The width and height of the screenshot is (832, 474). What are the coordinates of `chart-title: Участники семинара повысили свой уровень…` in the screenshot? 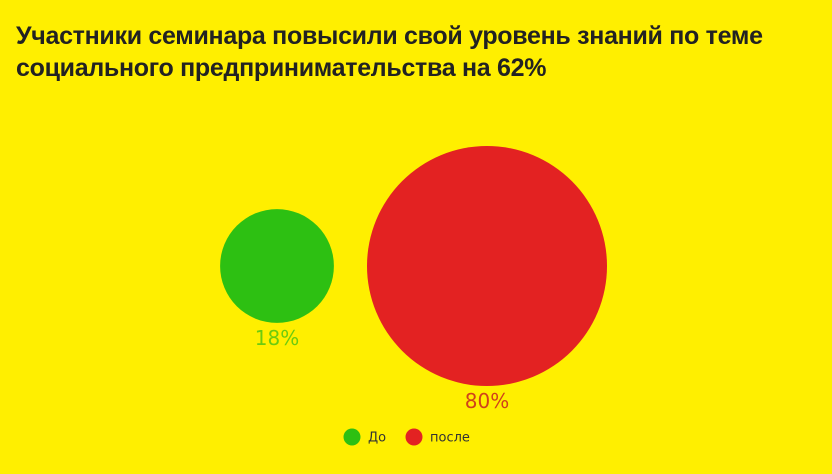 It's located at (389, 52).